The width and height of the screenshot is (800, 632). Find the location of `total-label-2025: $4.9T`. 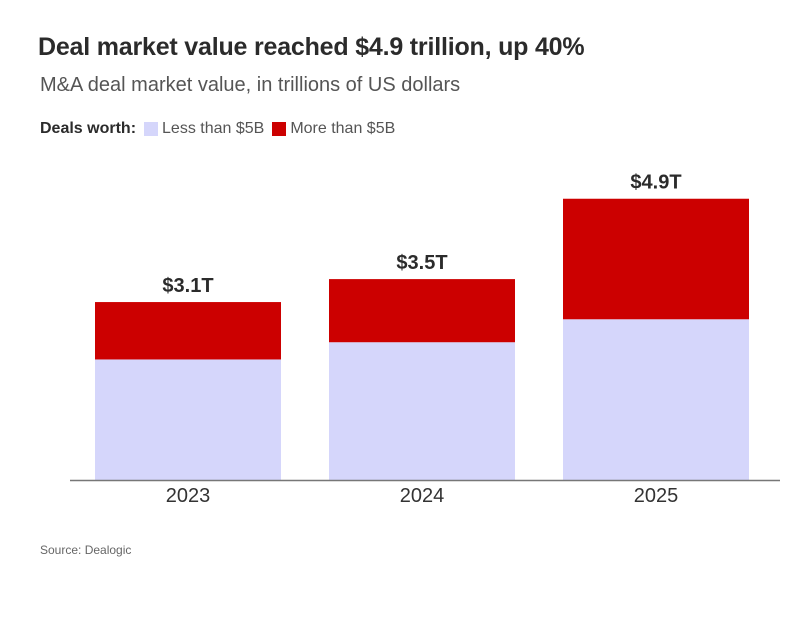

total-label-2025: $4.9T is located at coordinates (655, 183).